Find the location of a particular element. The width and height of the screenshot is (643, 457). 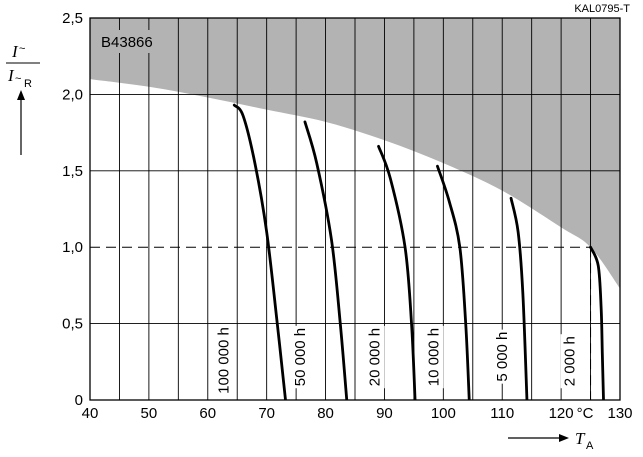

curve-label-group: 100 000 h is located at coordinates (224, 360).